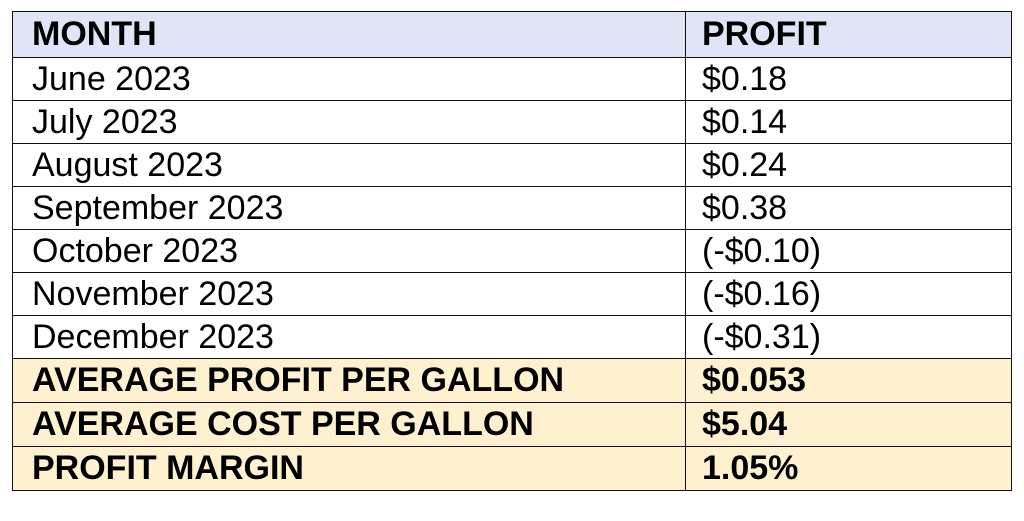 The height and width of the screenshot is (521, 1024). Describe the element at coordinates (848, 122) in the screenshot. I see `profit-cell: $0.14` at that location.